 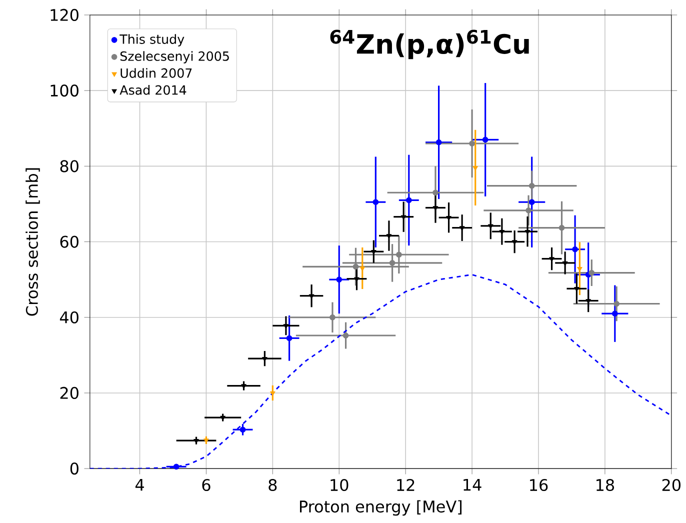 What do you see at coordinates (33, 242) in the screenshot?
I see `y-axis-title: Cross section [mb]` at bounding box center [33, 242].